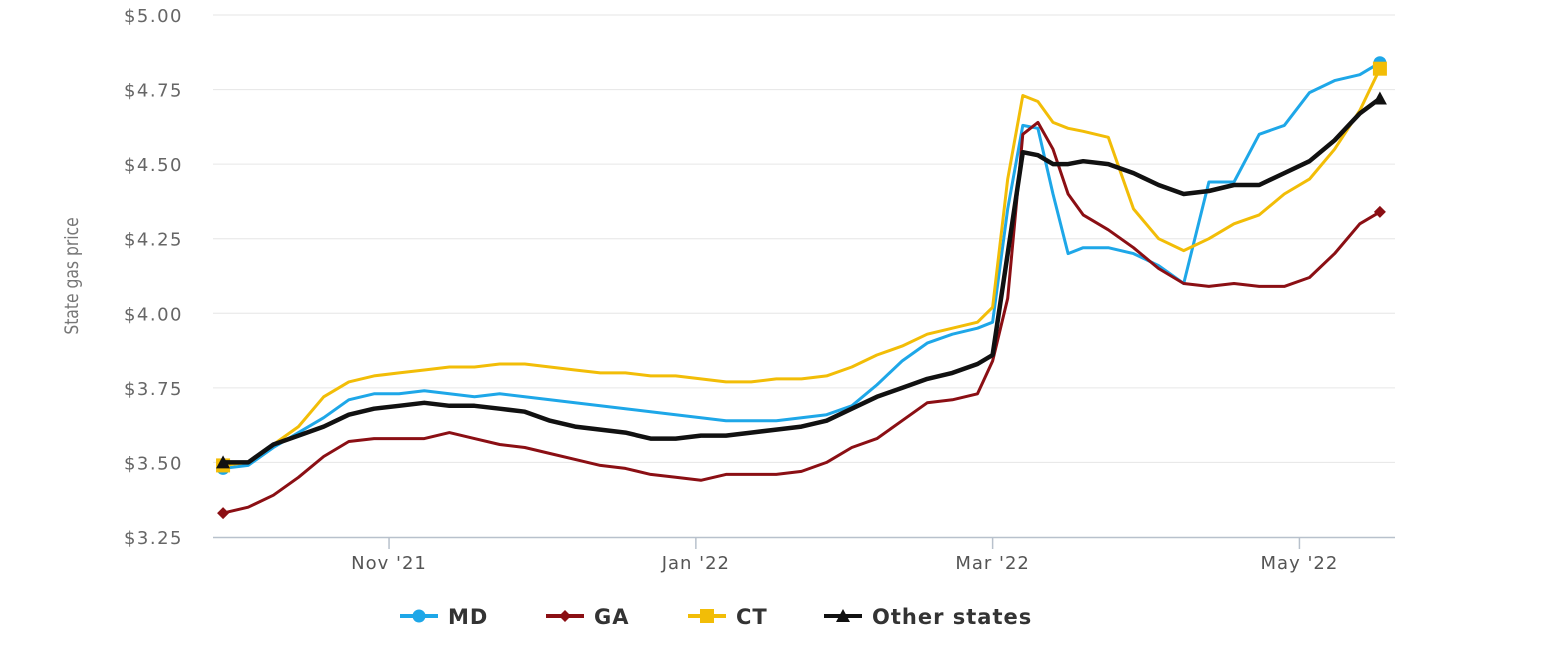 Image resolution: width=1561 pixels, height=645 pixels. I want to click on y-tick-label: $5.00, so click(153, 16).